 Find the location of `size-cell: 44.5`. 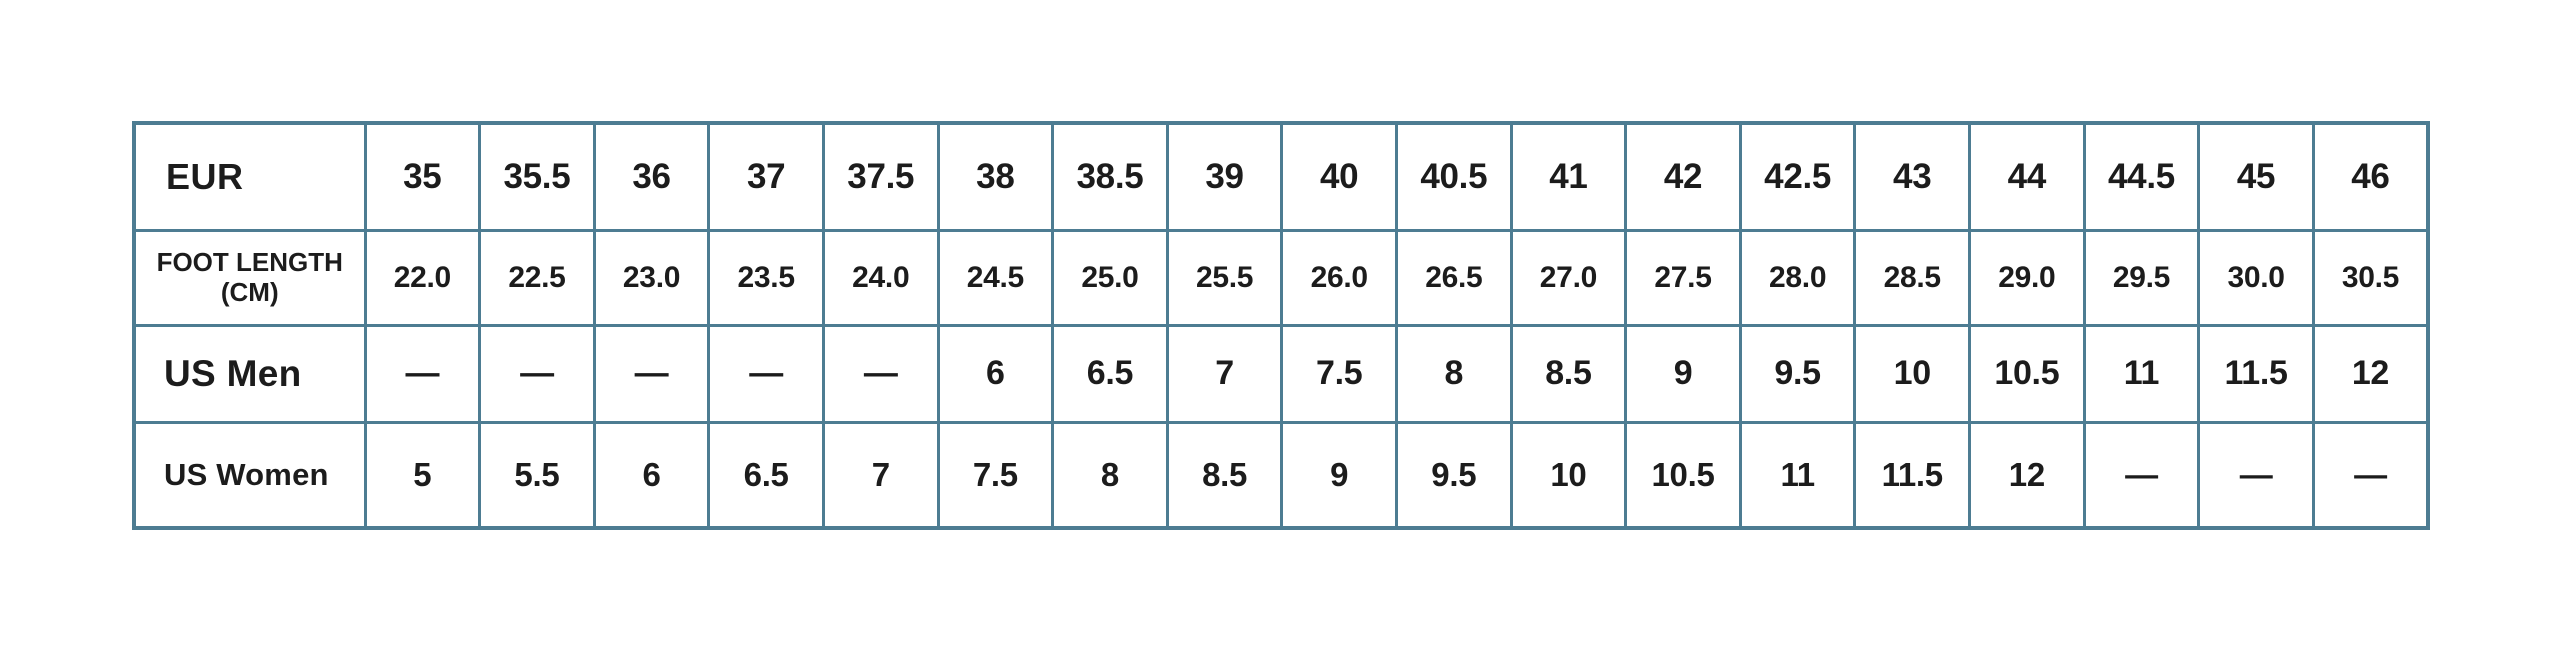

size-cell: 44.5 is located at coordinates (2141, 176).